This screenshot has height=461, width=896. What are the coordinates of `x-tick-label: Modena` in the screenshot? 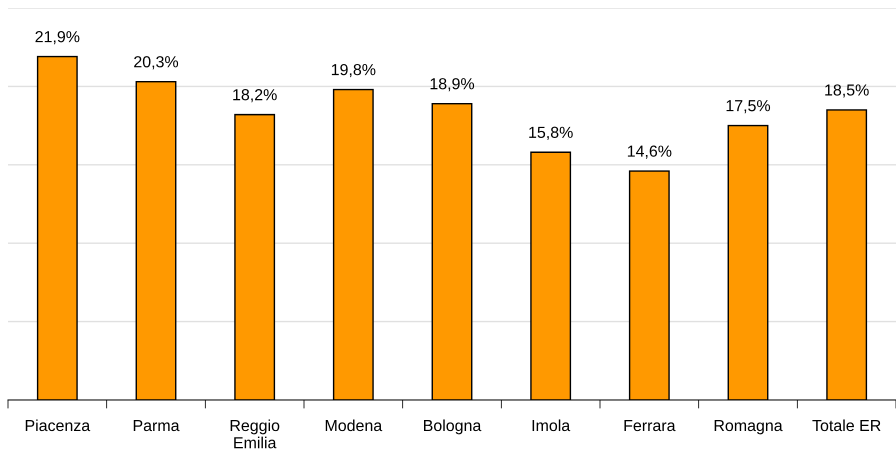 It's located at (354, 425).